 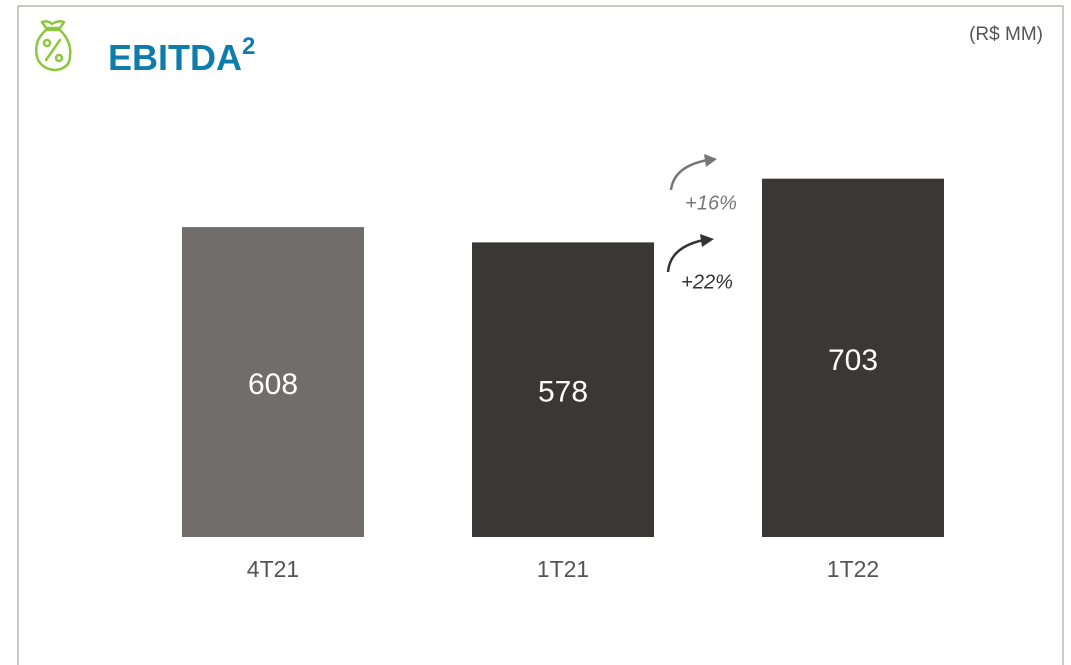 What do you see at coordinates (711, 203) in the screenshot?
I see `annotation: +16%` at bounding box center [711, 203].